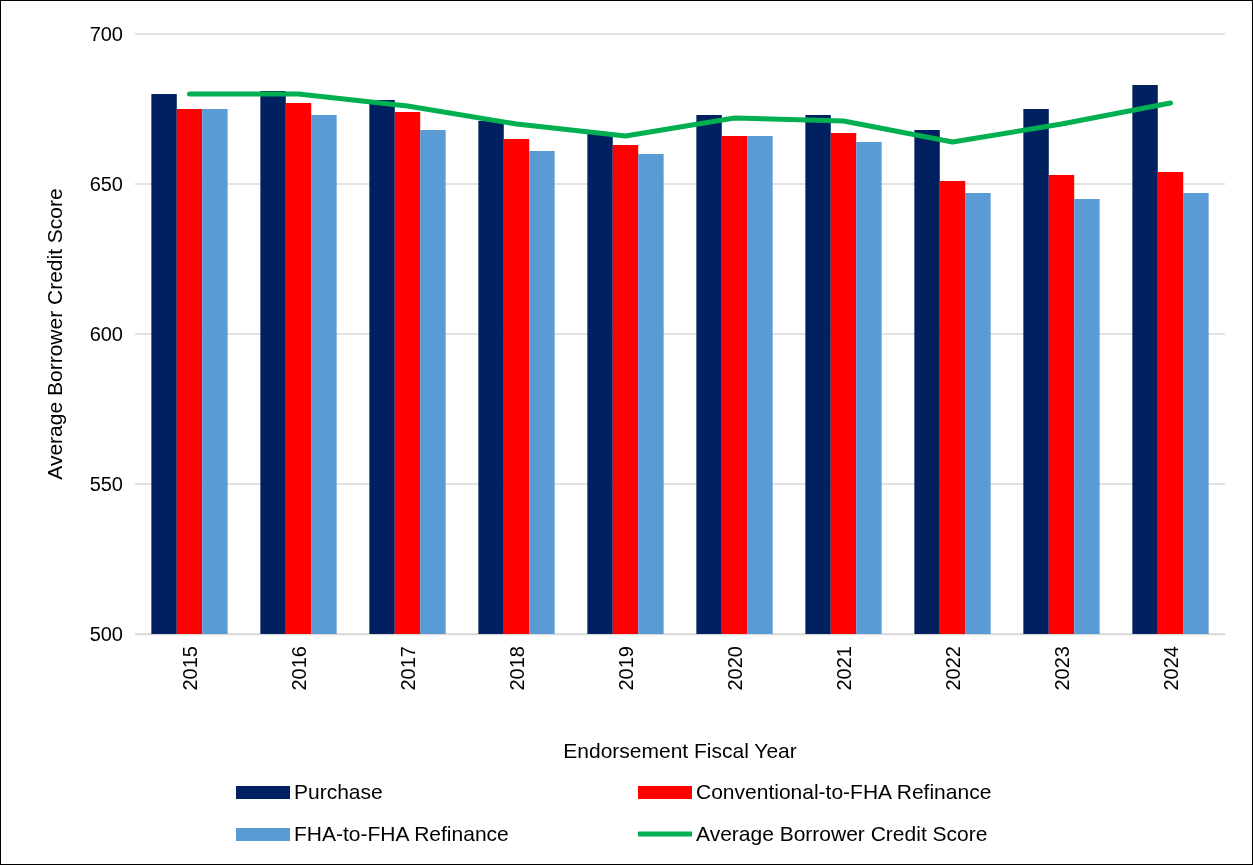  I want to click on x-tick-label: 2015, so click(189, 668).